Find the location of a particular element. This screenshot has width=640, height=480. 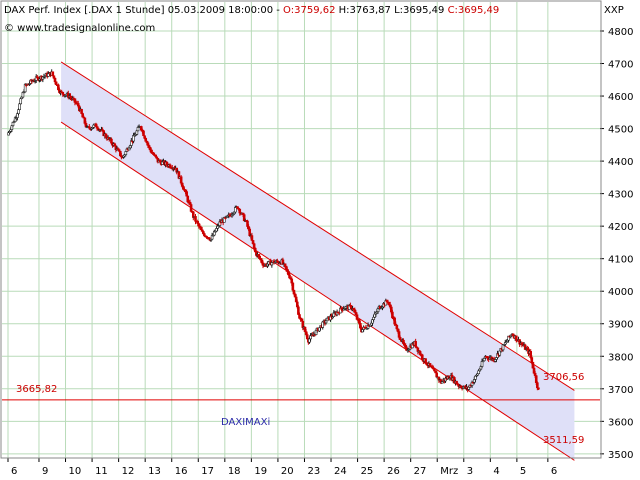

x-tick-label: 11 is located at coordinates (101, 471).